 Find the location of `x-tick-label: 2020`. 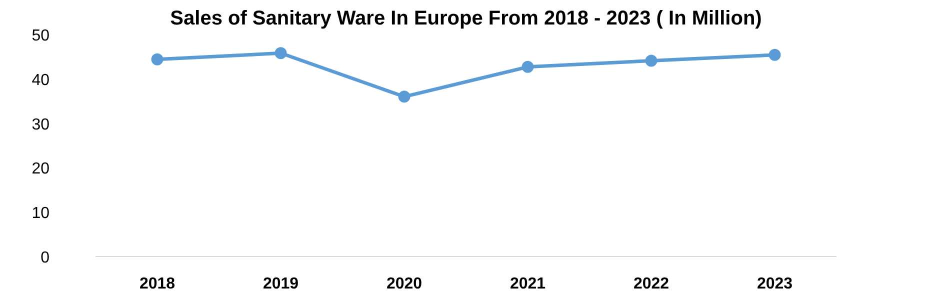

x-tick-label: 2020 is located at coordinates (404, 283).